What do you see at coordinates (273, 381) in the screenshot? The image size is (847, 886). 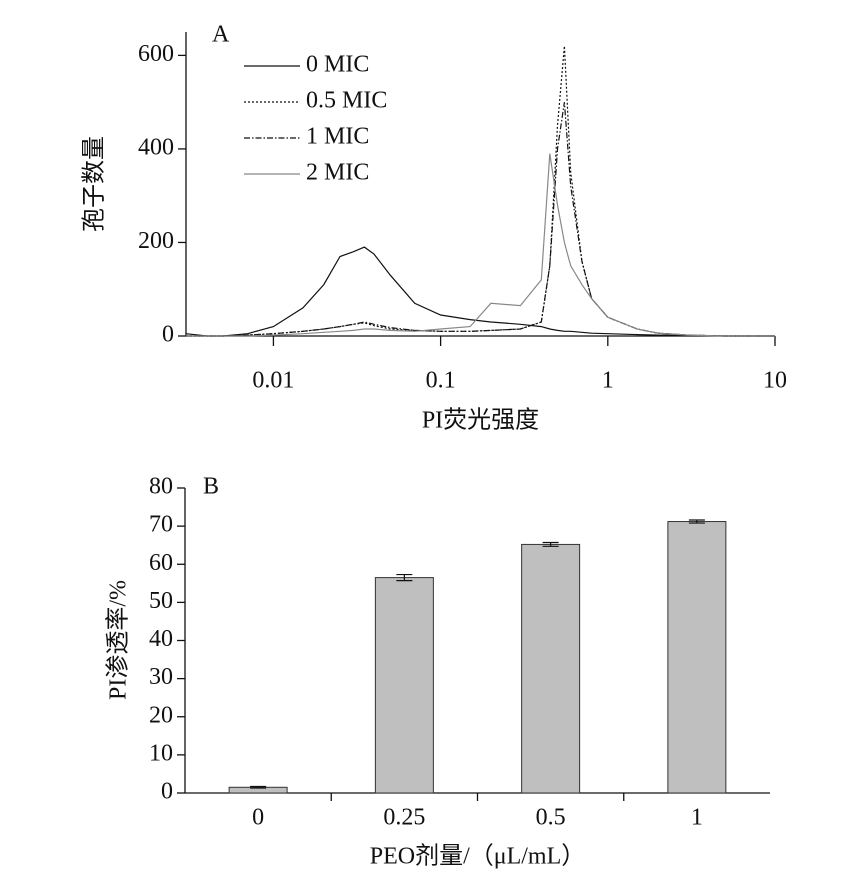 I see `x-tick-label: 0.01` at bounding box center [273, 381].